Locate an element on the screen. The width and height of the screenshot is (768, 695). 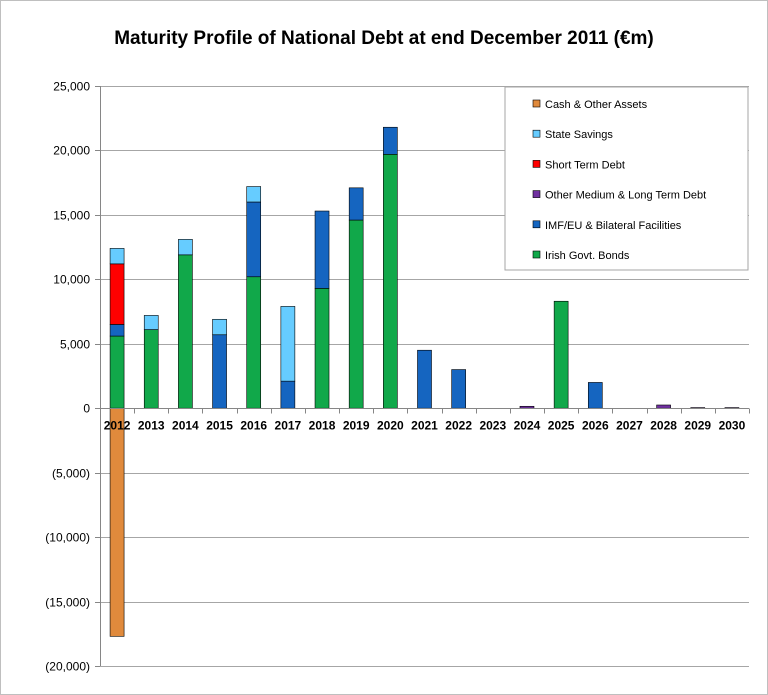
x-category-label: 2017 is located at coordinates (288, 426).